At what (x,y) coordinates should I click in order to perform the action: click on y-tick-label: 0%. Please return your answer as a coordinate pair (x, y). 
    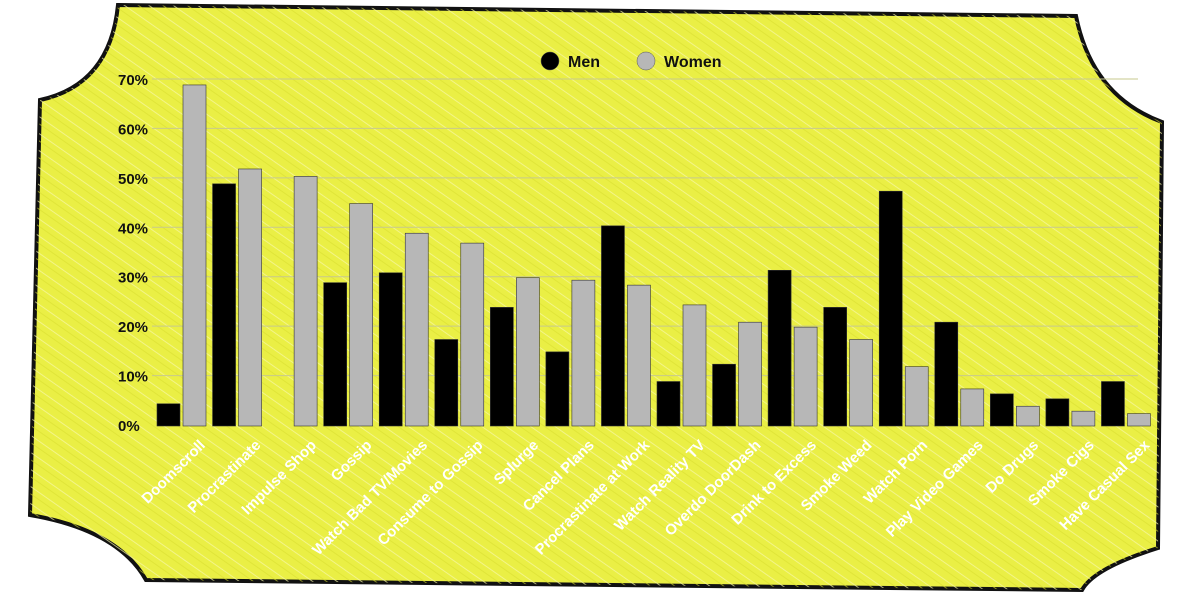
    Looking at the image, I should click on (129, 426).